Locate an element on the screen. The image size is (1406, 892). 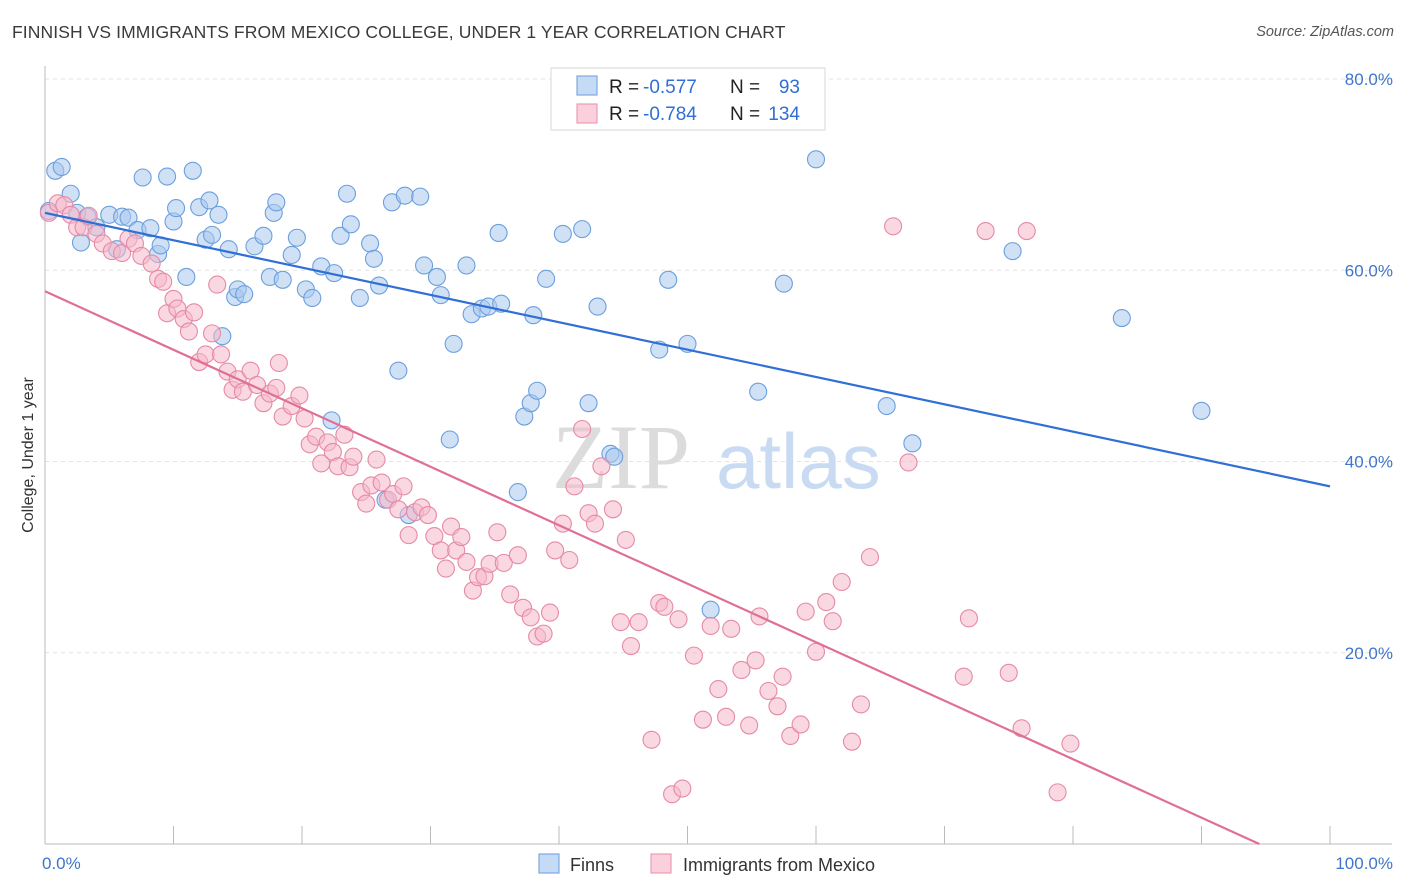
y-tick-label-2: 40.0% is located at coordinates (1369, 462).